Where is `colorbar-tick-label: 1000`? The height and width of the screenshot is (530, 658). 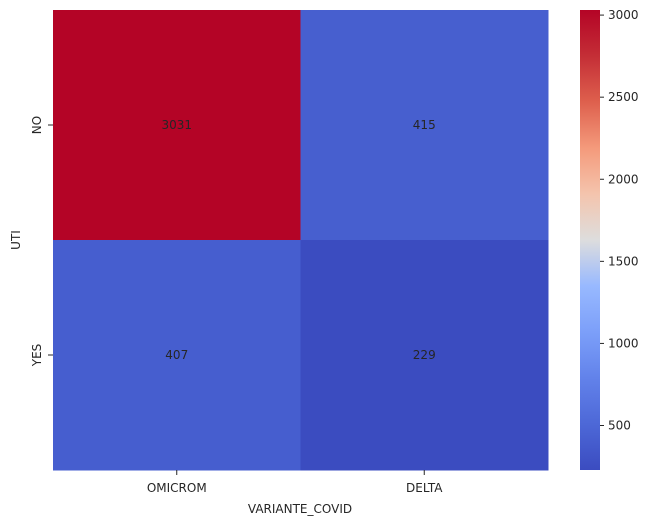 colorbar-tick-label: 1000 is located at coordinates (623, 343).